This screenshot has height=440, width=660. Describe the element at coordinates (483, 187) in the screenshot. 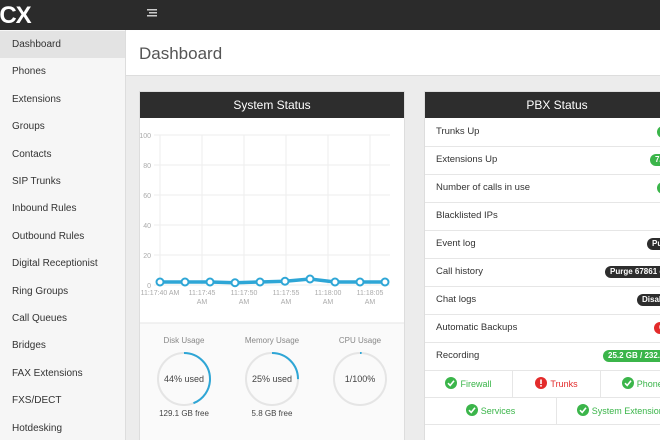

I see `row-label: Number of calls in use` at that location.